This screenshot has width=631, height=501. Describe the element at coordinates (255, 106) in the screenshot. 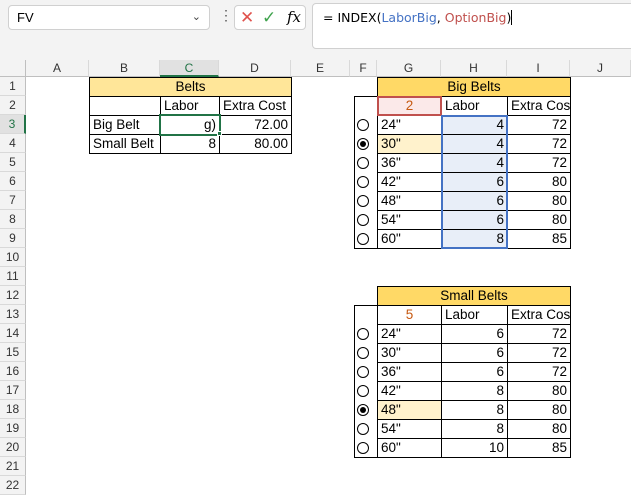

I see `belts-header: Extra Cost` at that location.